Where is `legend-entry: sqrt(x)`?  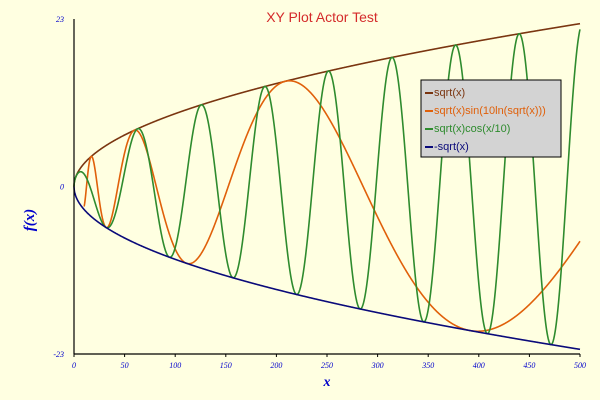
legend-entry: sqrt(x) is located at coordinates (449, 93).